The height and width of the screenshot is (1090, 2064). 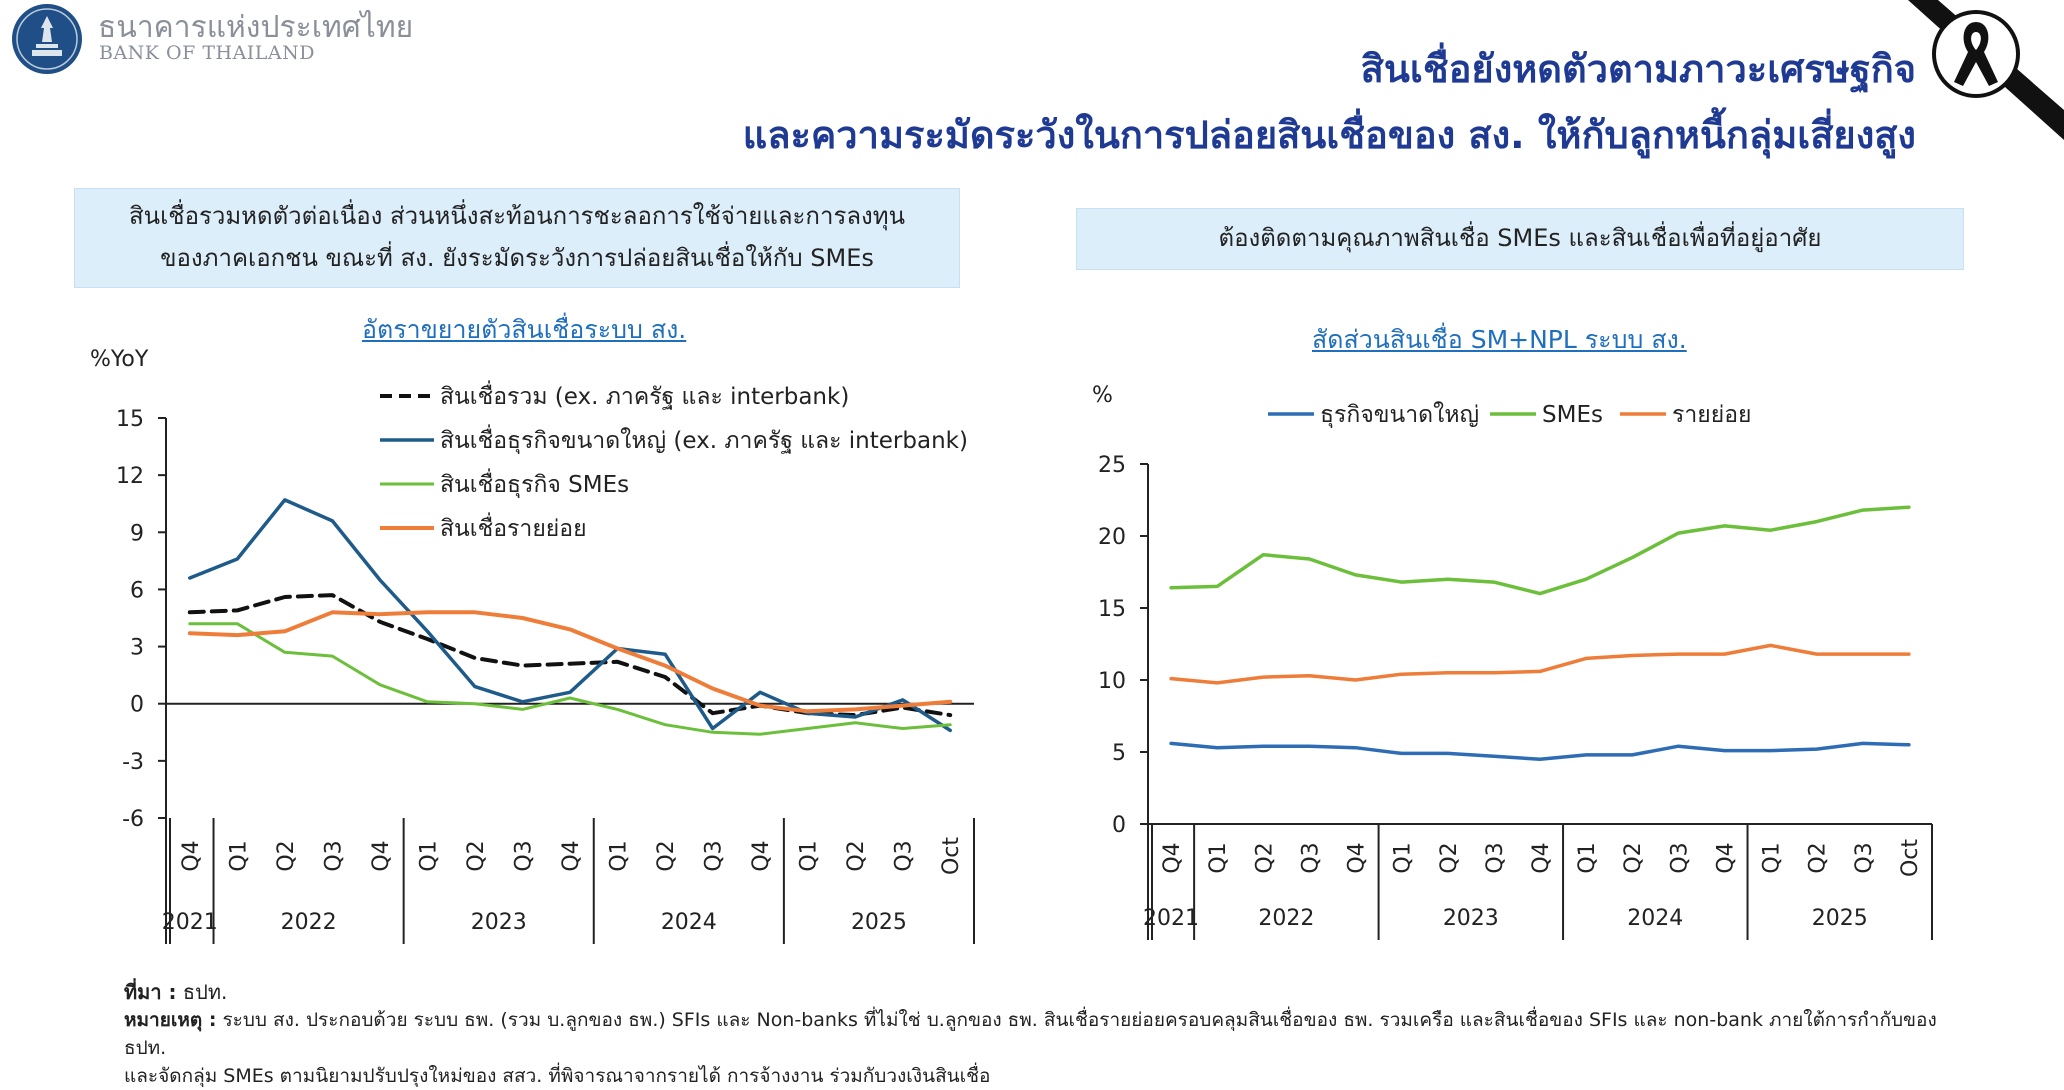 What do you see at coordinates (1119, 753) in the screenshot?
I see `c1-y-tick-label: 5` at bounding box center [1119, 753].